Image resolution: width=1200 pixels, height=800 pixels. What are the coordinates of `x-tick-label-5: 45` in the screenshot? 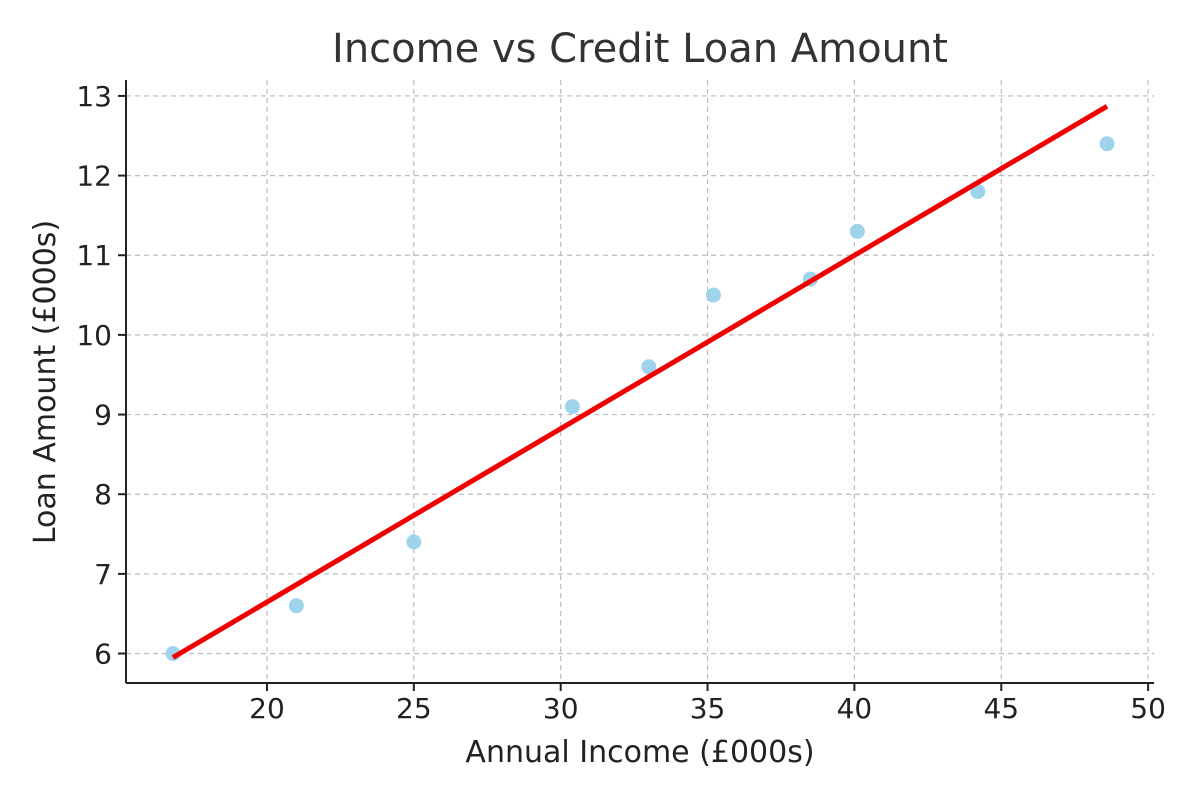 It's located at (1001, 708).